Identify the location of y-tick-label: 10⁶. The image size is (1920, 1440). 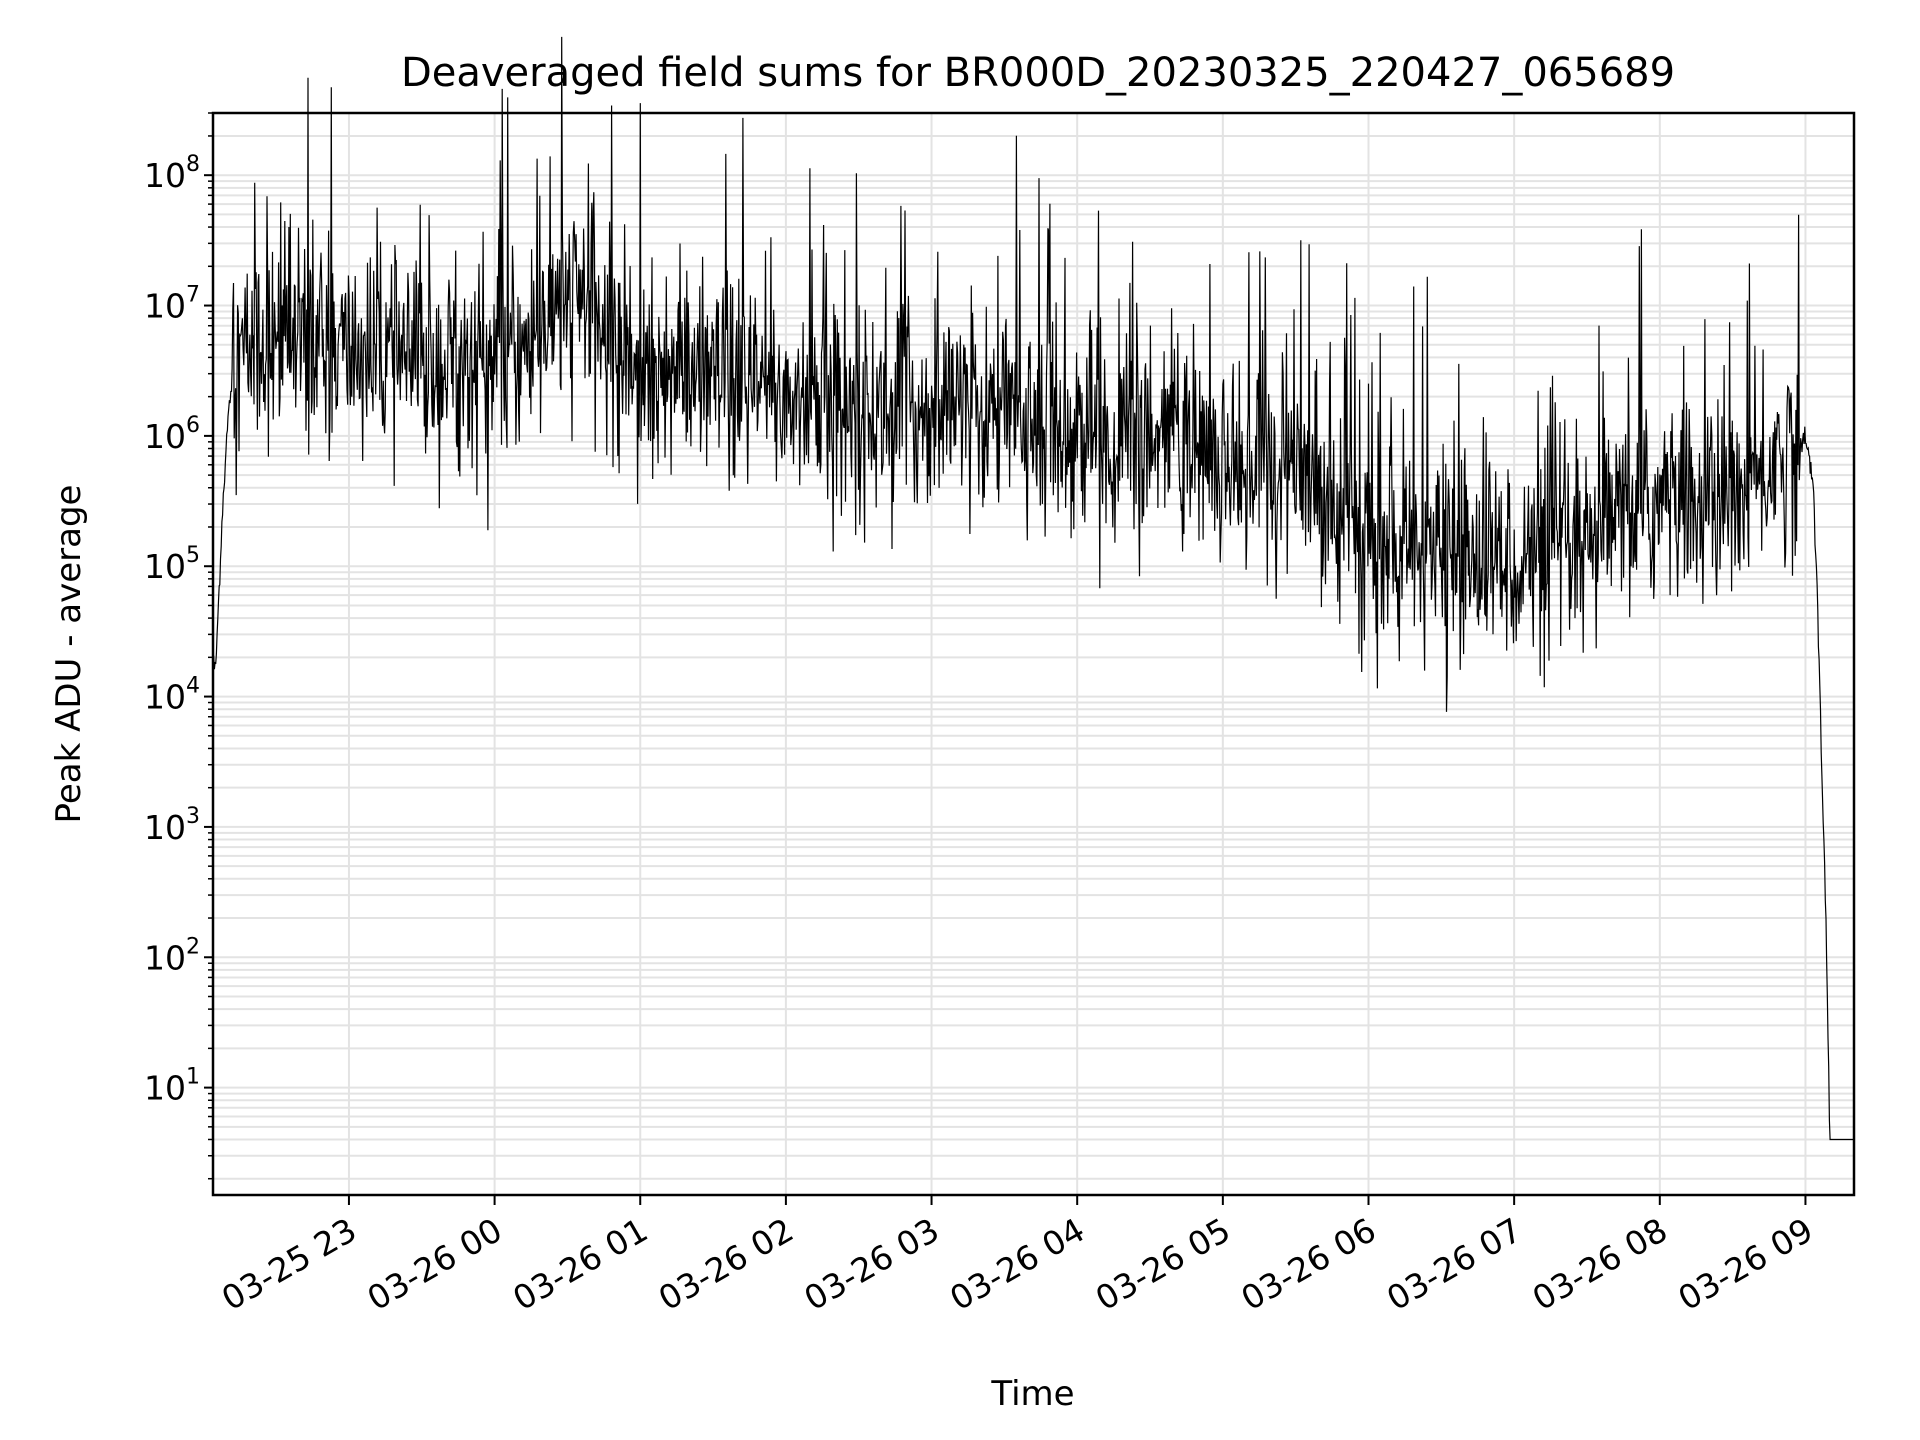
(172, 434).